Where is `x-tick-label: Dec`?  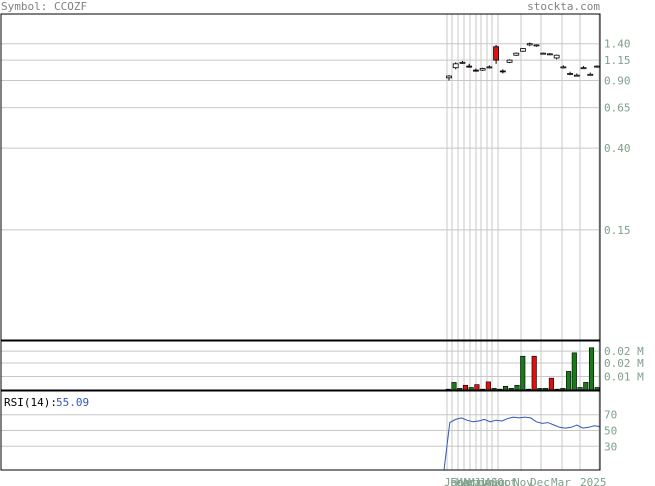
x-tick-label: Dec is located at coordinates (540, 481).